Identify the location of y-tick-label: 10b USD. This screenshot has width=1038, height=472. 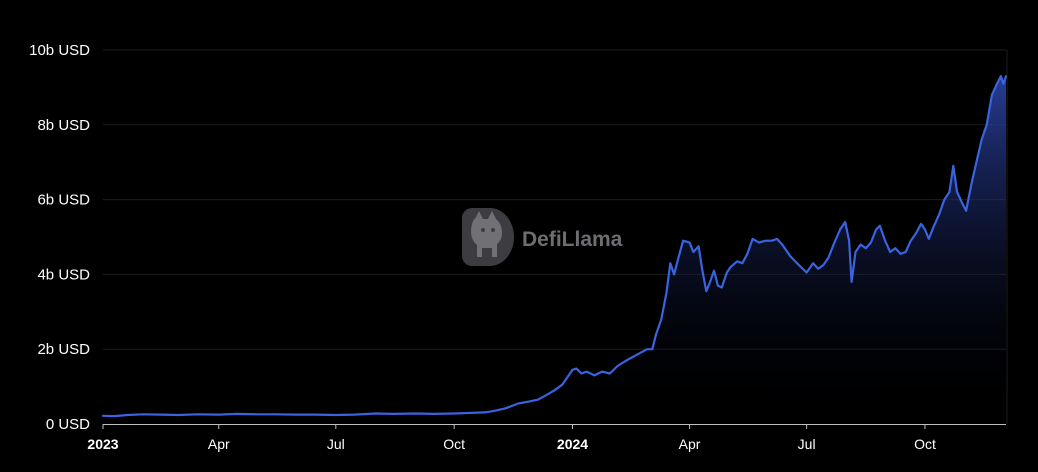
(59, 50).